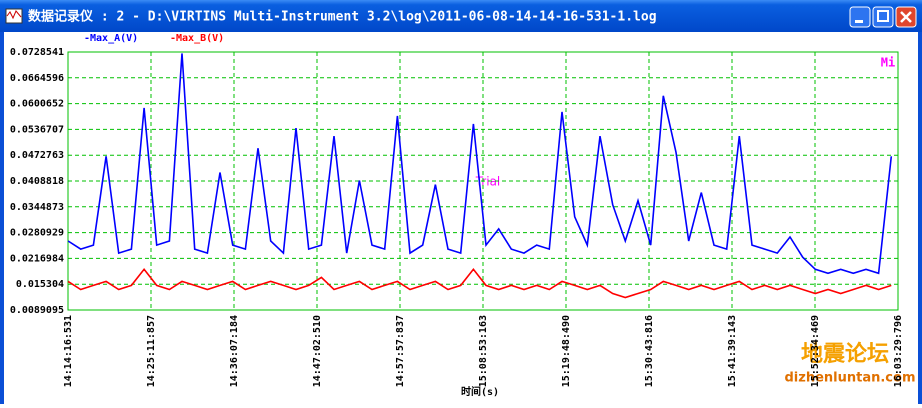  Describe the element at coordinates (37, 52) in the screenshot. I see `y-tick-label: 0.0728541` at that location.